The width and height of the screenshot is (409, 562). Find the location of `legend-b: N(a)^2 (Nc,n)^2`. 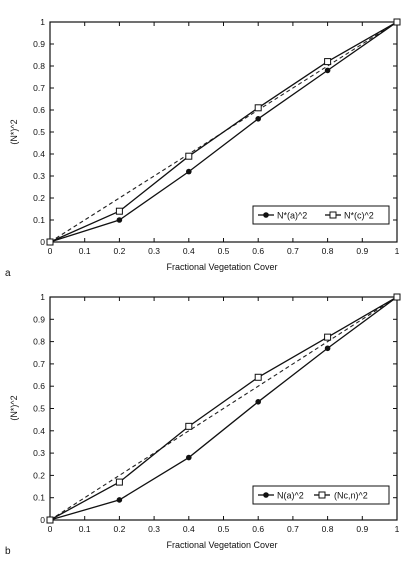

legend-b: N(a)^2 (Nc,n)^2 is located at coordinates (321, 495).